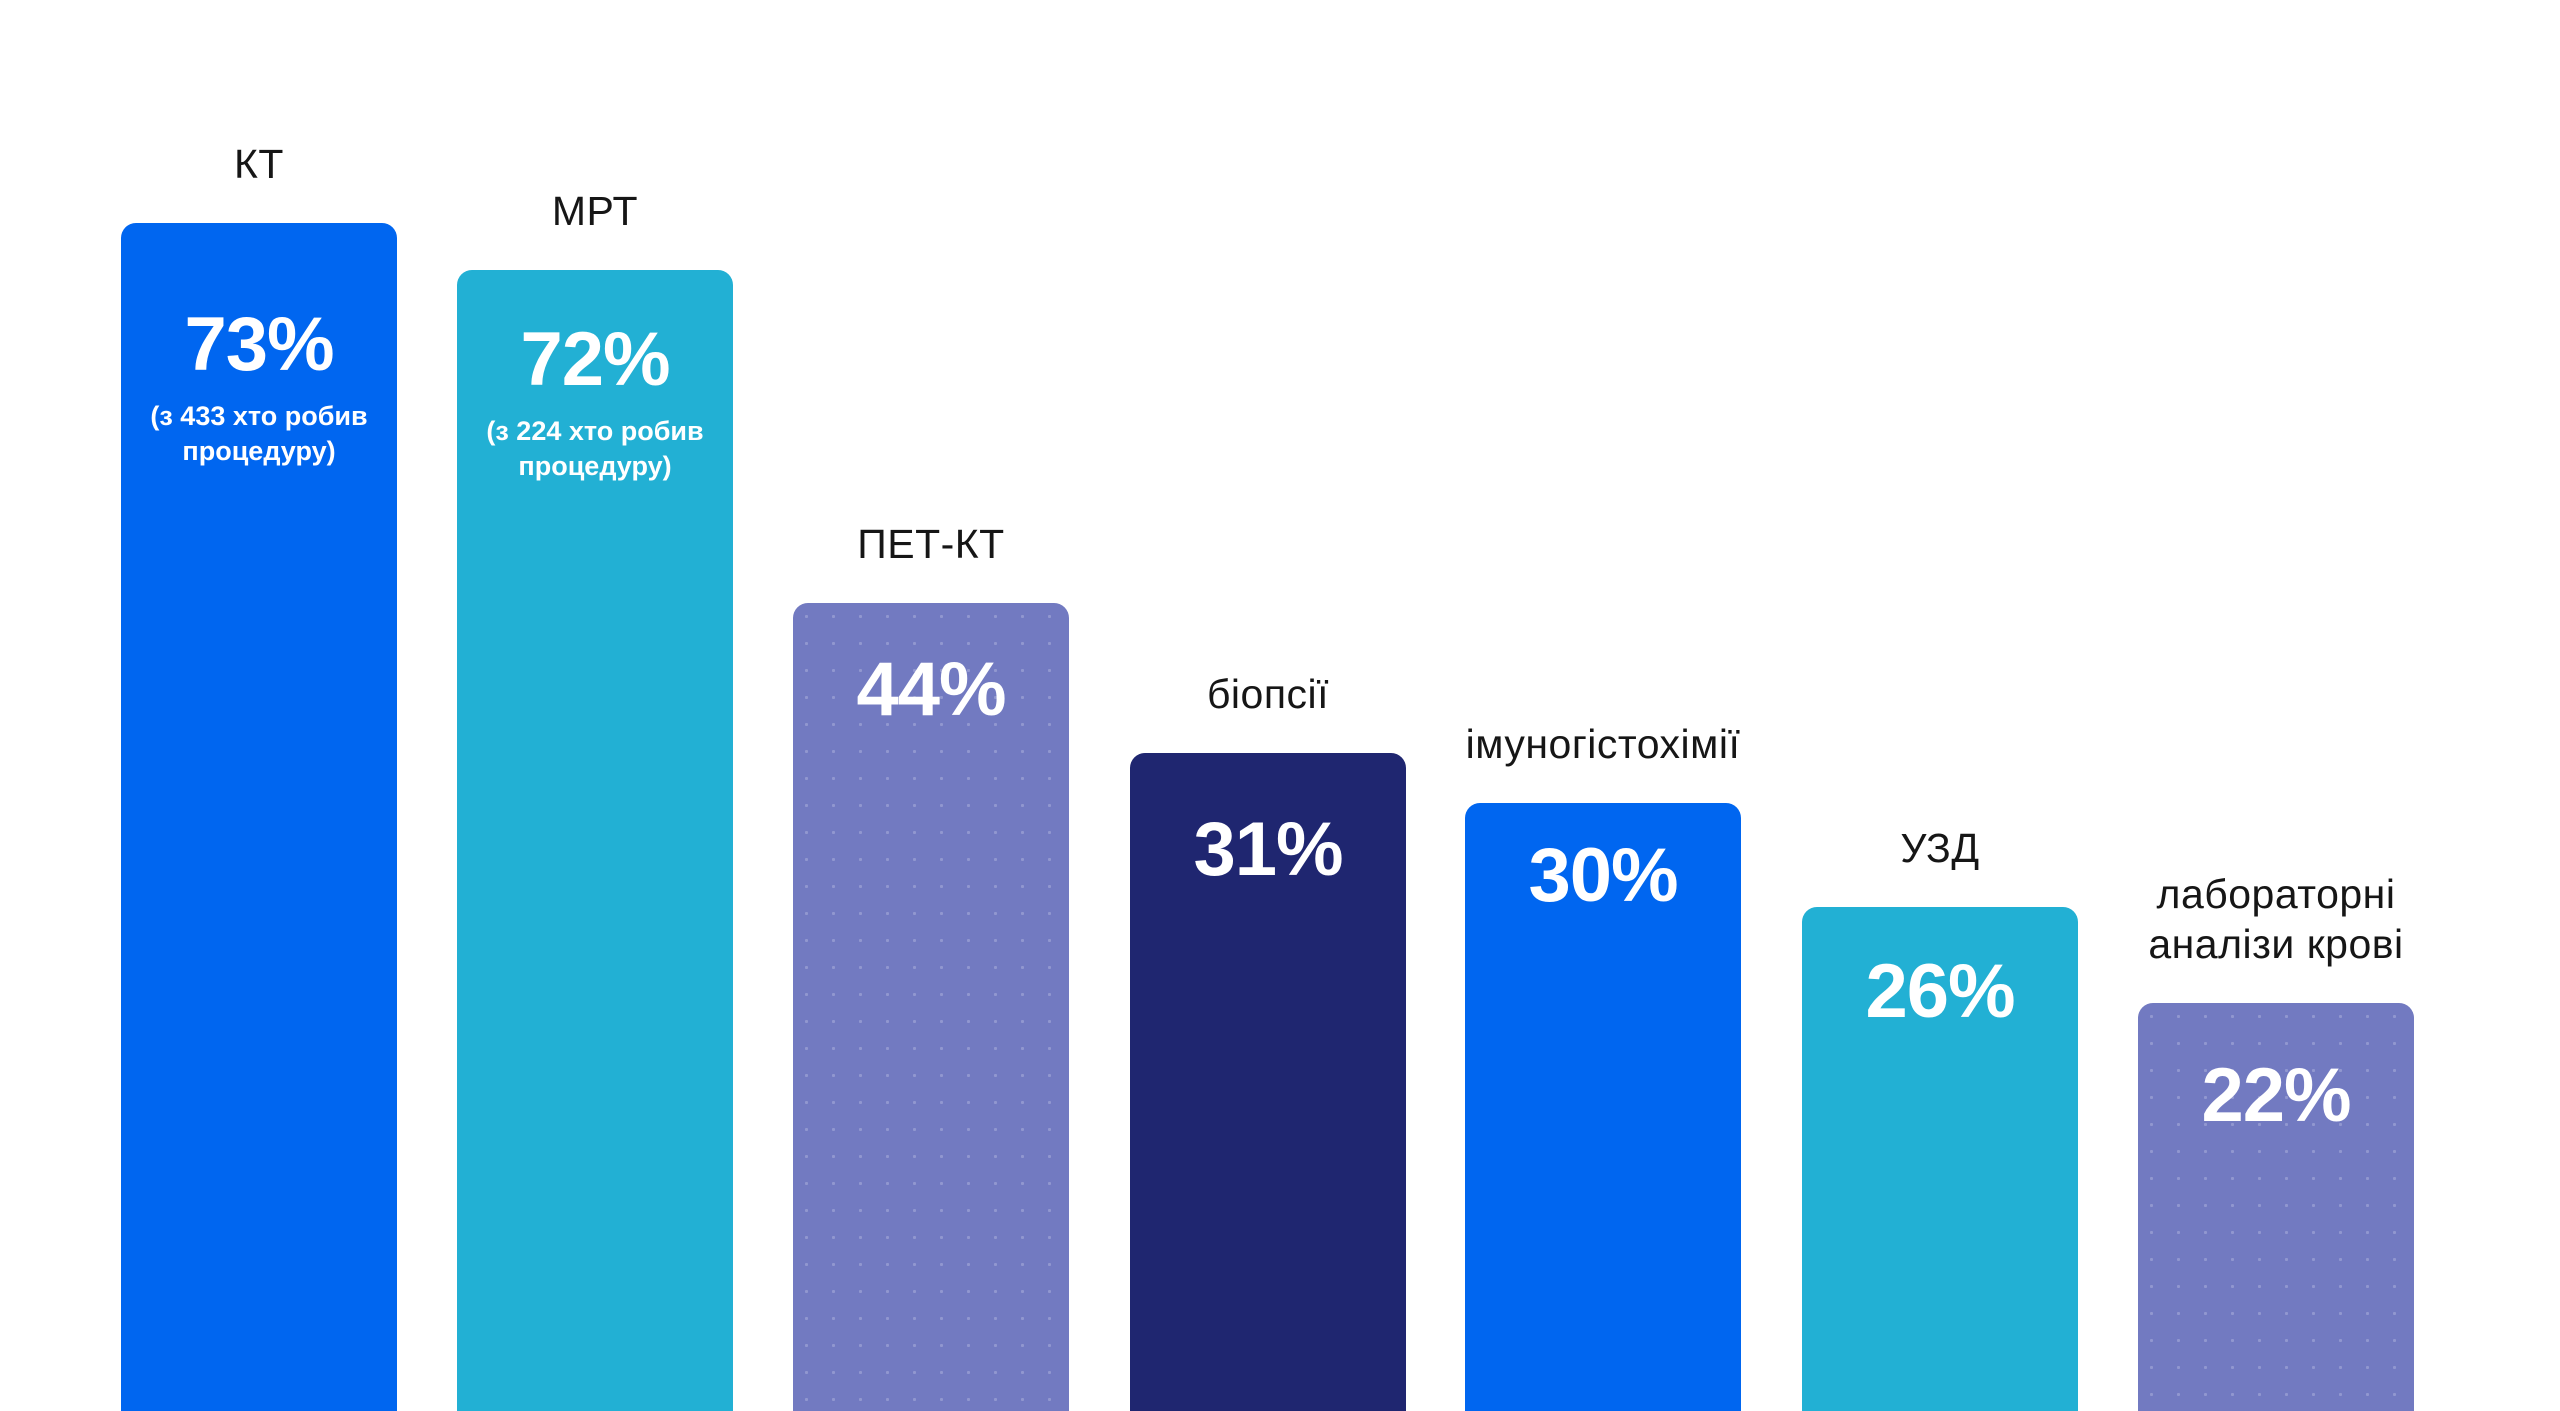  Describe the element at coordinates (259, 163) in the screenshot. I see `bar-category-label: КТ` at that location.